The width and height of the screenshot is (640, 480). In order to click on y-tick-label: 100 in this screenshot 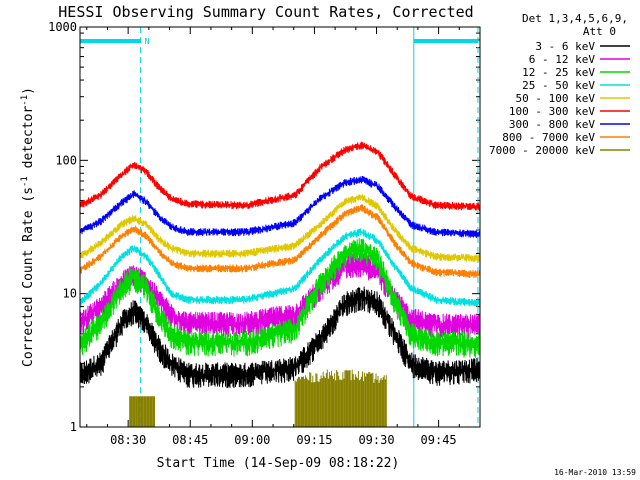, I will do `click(66, 160)`.